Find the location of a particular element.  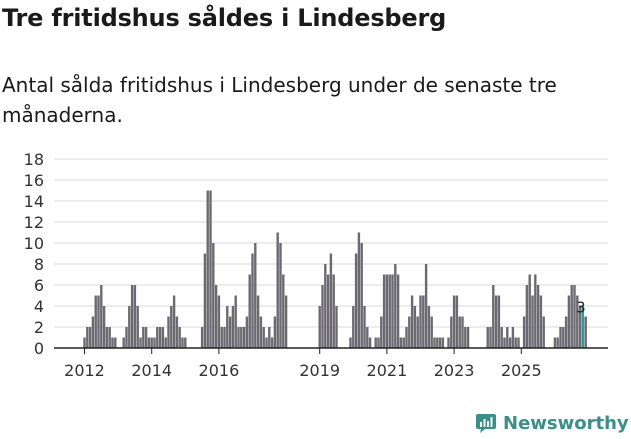

chart-title: Tre fritidshus såldes i Lindesberg is located at coordinates (224, 18).